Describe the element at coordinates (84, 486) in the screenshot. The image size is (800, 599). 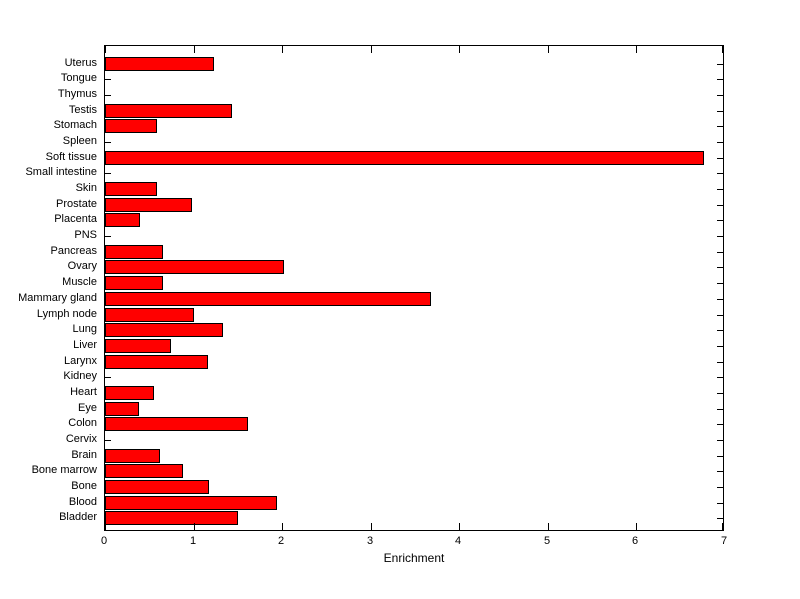
I see `category-label: Bone` at that location.